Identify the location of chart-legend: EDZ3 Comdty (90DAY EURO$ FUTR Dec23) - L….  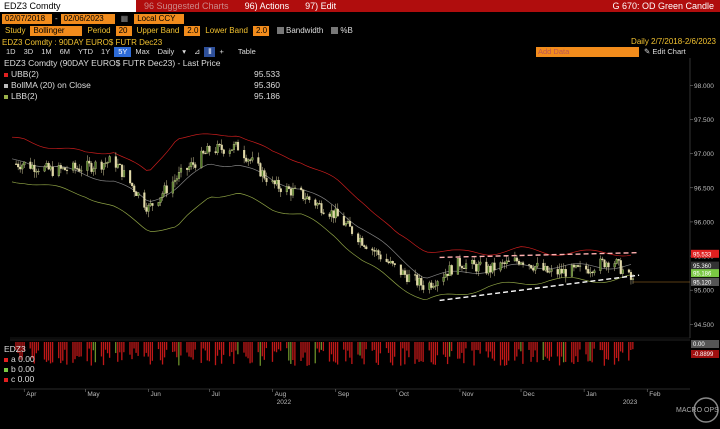
(143, 80).